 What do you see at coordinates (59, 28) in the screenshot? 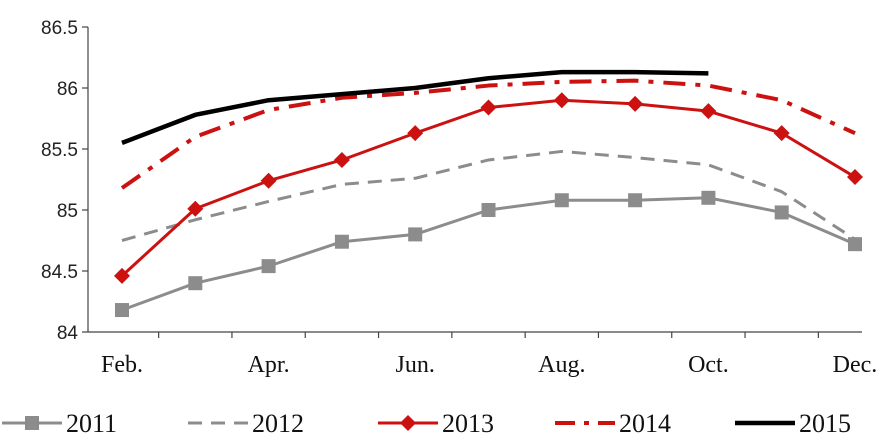
I see `y-tick-label: 86.5` at bounding box center [59, 28].